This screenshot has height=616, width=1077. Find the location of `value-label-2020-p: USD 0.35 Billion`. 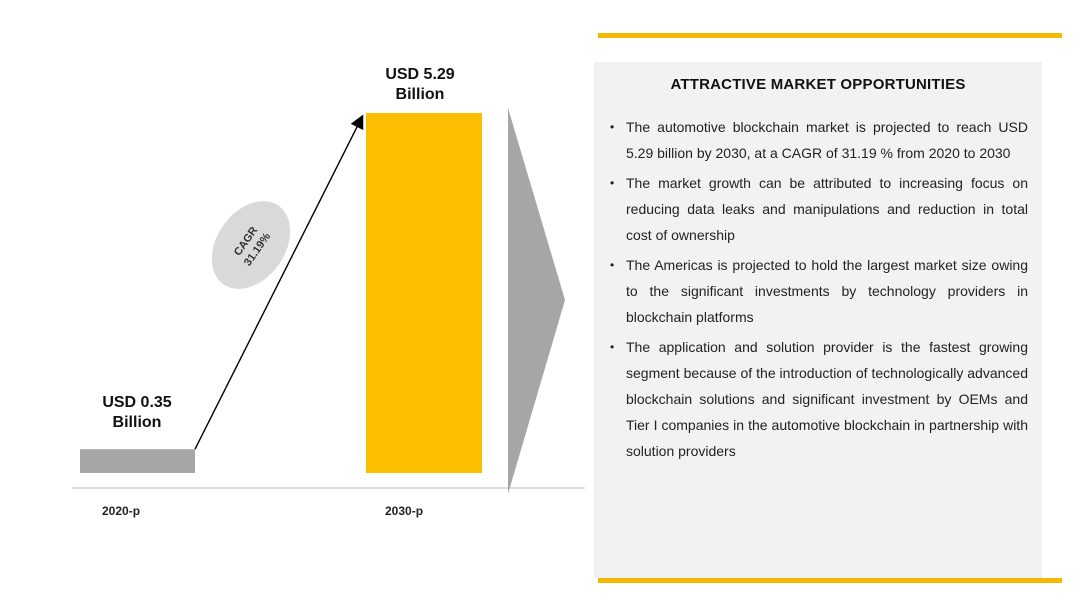

value-label-2020-p: USD 0.35 Billion is located at coordinates (137, 413).